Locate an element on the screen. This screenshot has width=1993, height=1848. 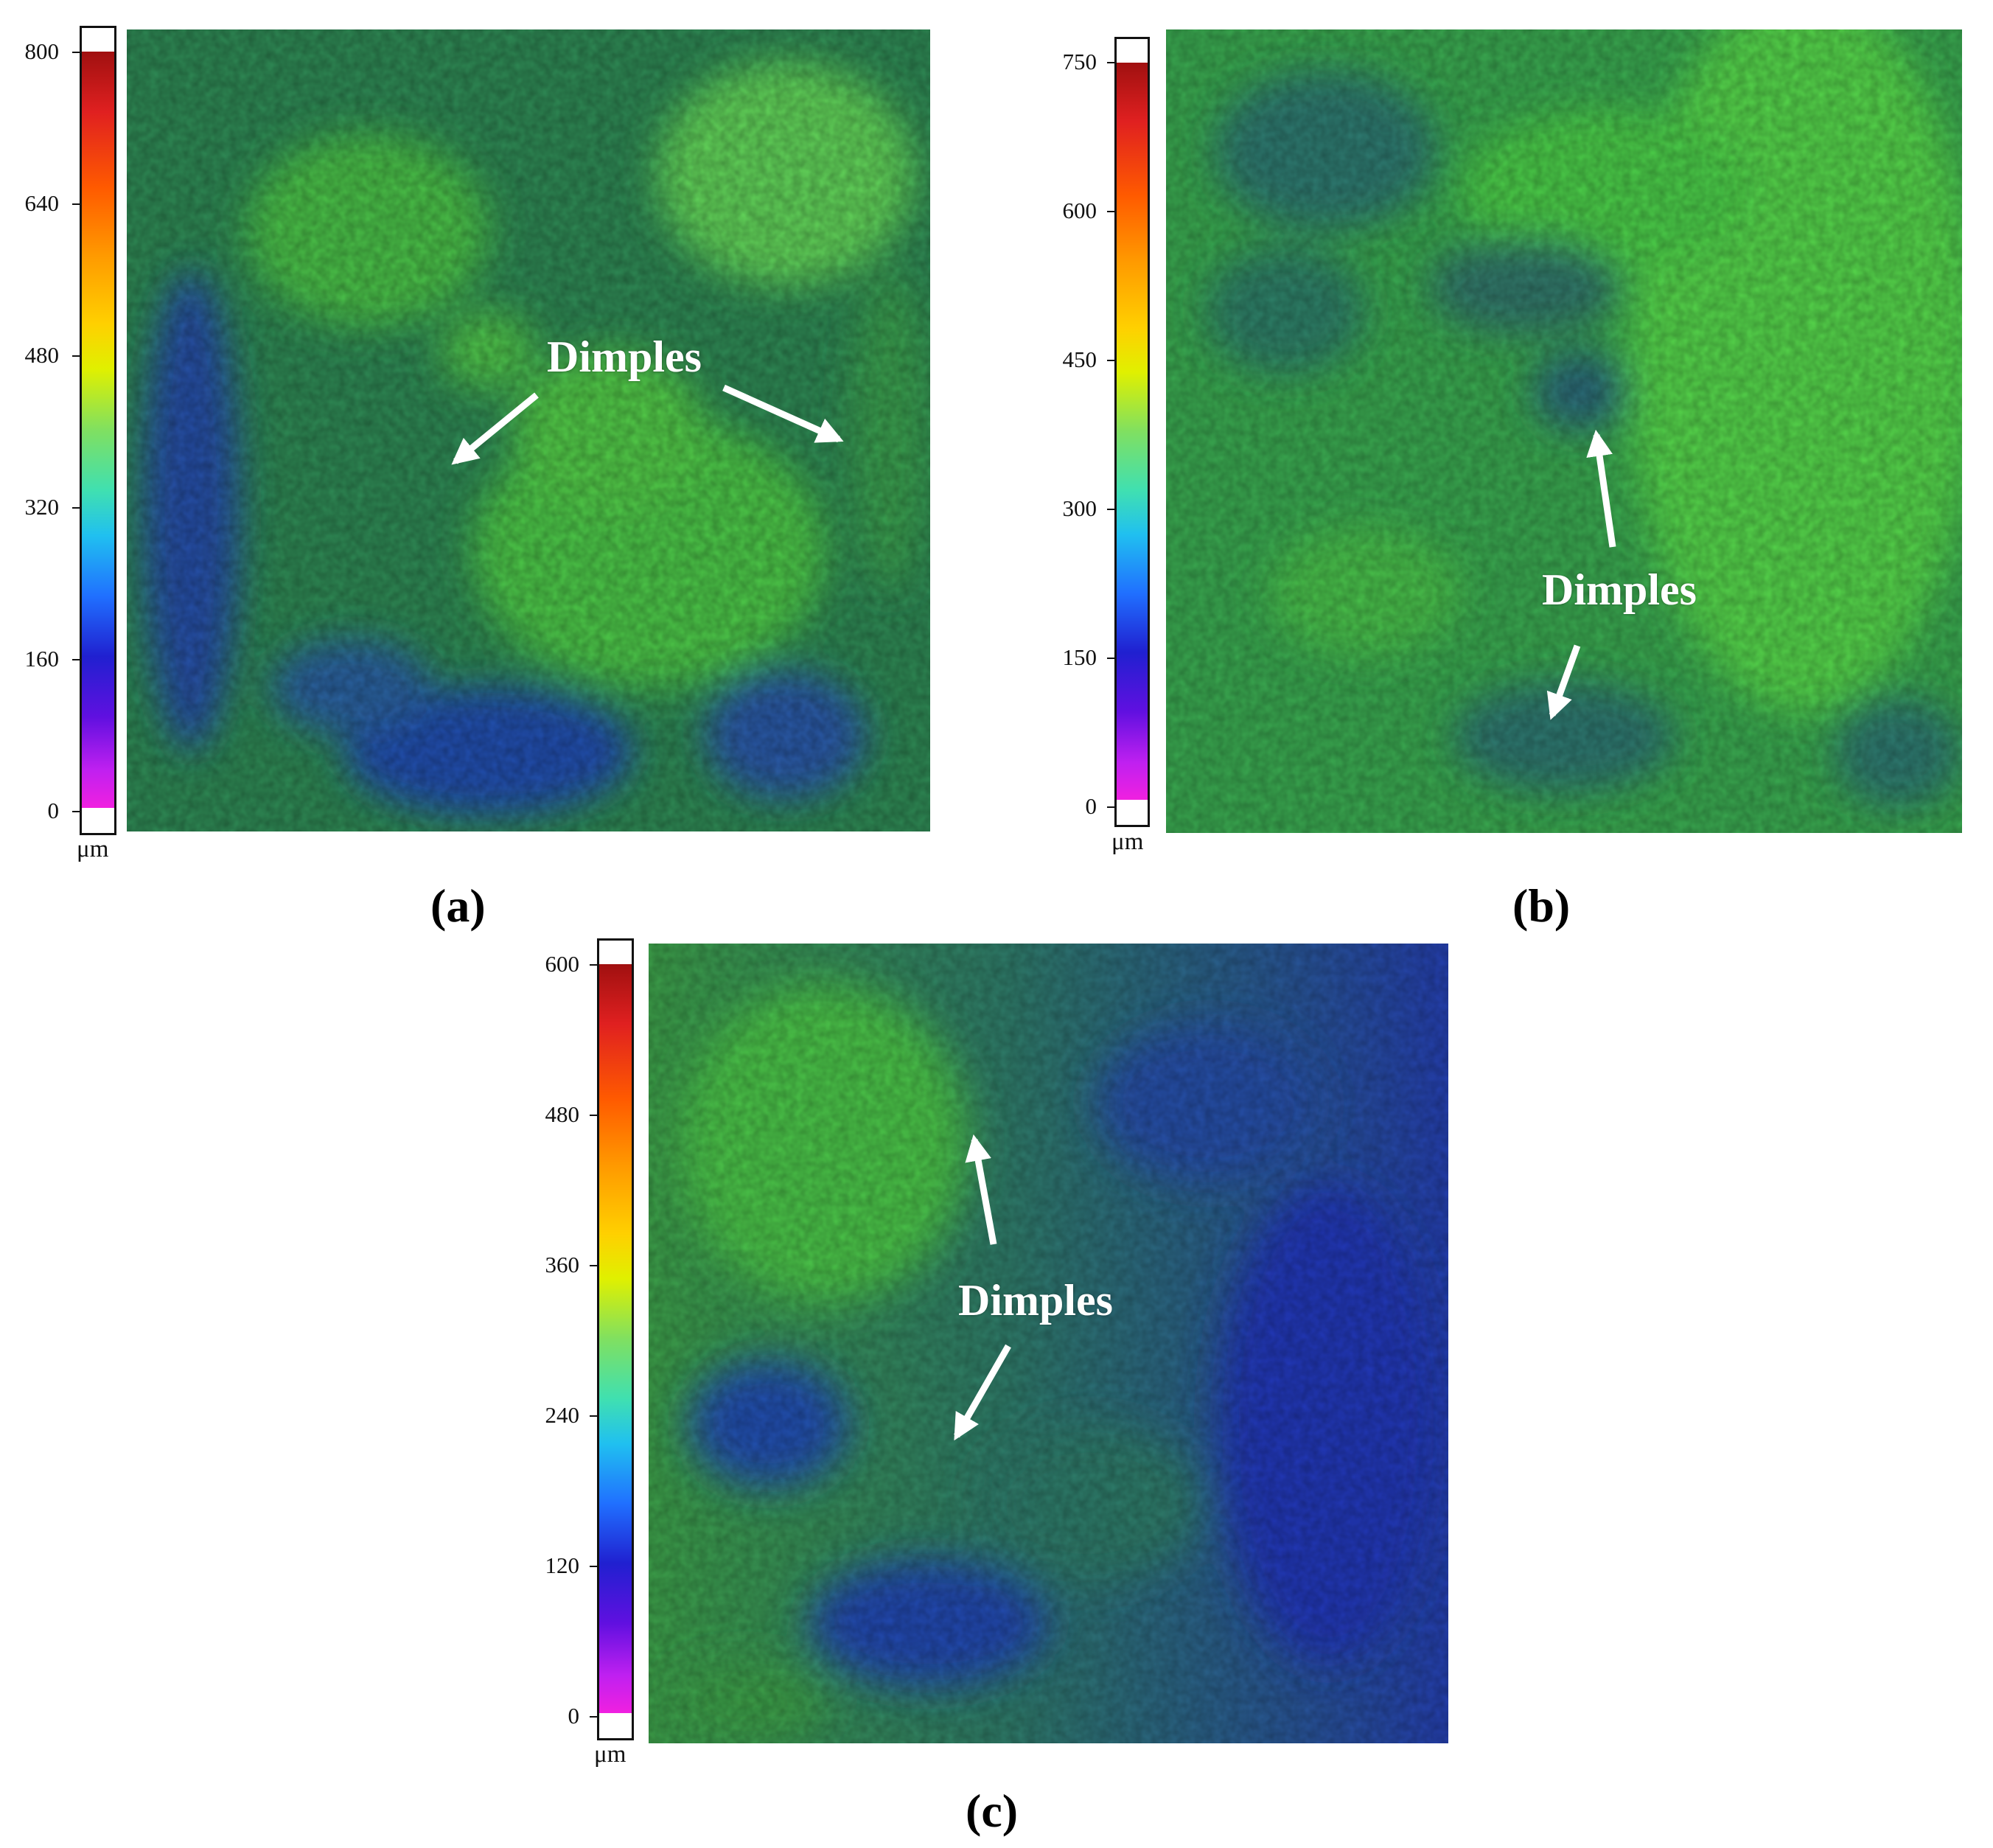
scale-tick-c-5: 0 is located at coordinates (574, 1716).